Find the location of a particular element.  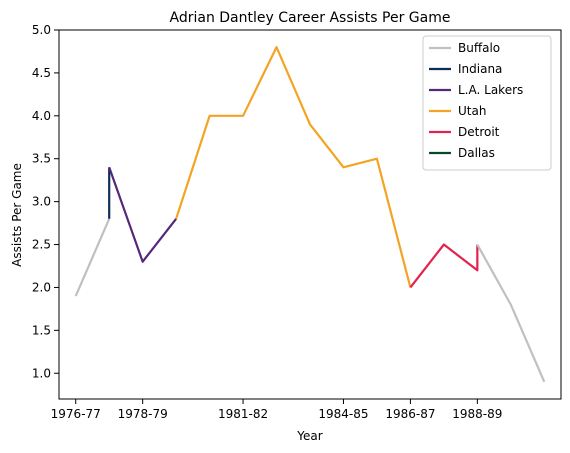

x-tick-label: 1984-85 is located at coordinates (343, 414).